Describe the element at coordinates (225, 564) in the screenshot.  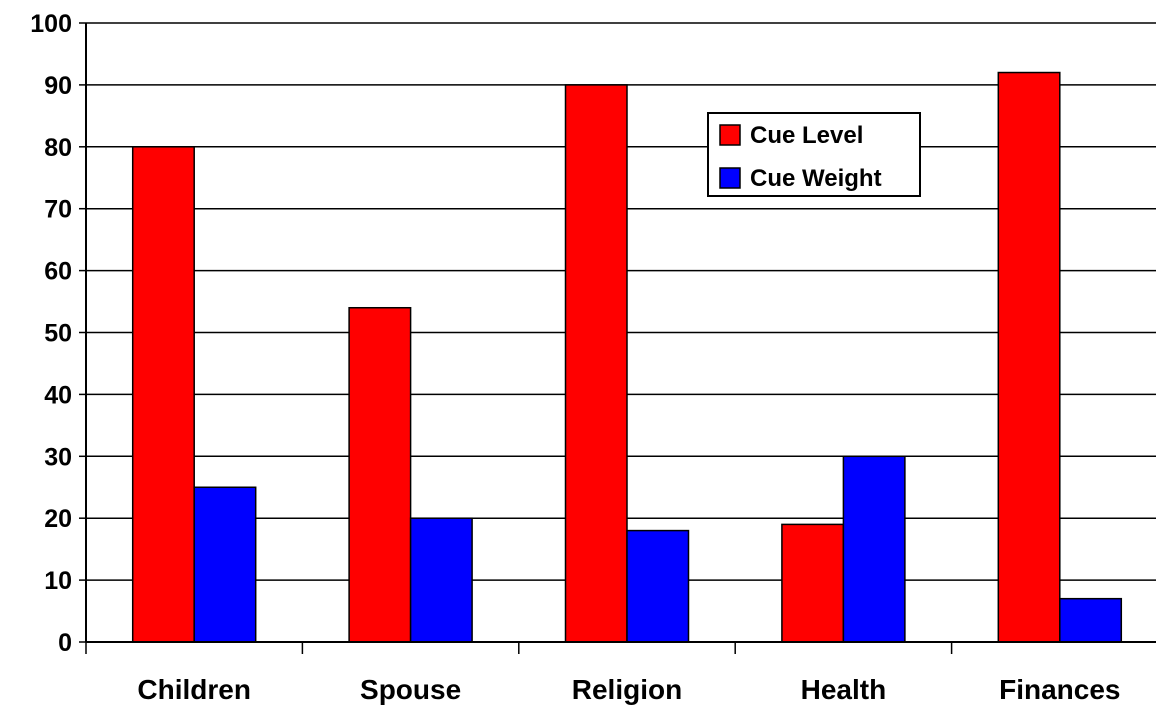
I see `bar-cue-weight-children` at that location.